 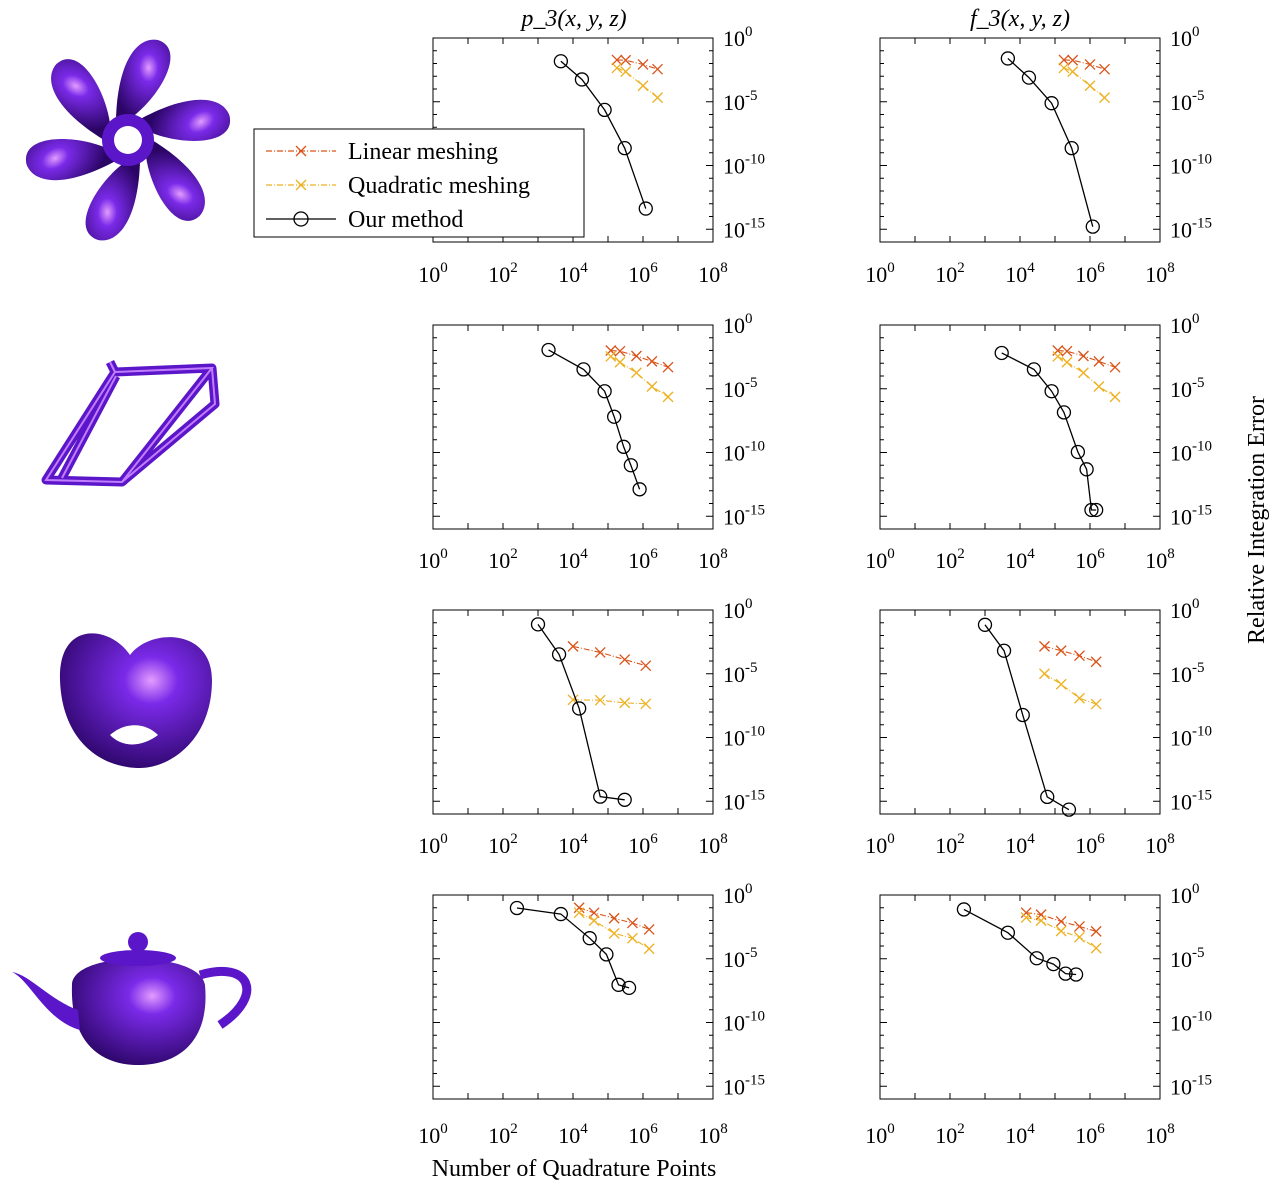 I want to click on bike-frame-highlight, so click(x=130, y=422).